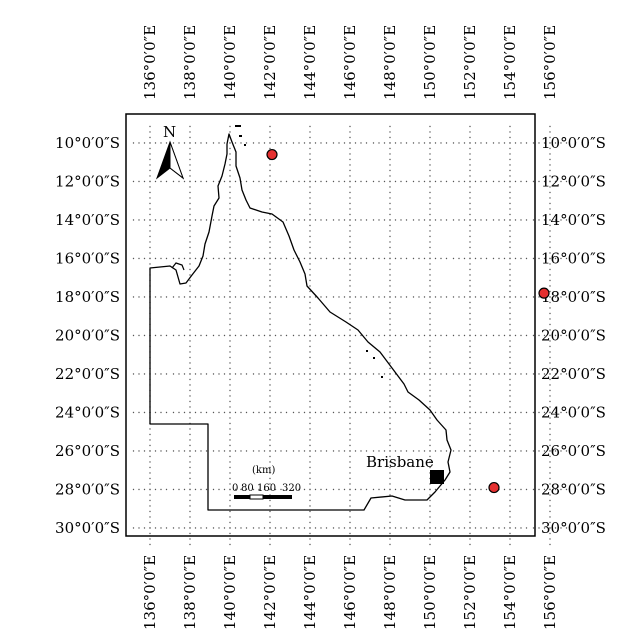 This screenshot has height=641, width=639. I want to click on top-lon-label: 156°0′0″E, so click(550, 62).